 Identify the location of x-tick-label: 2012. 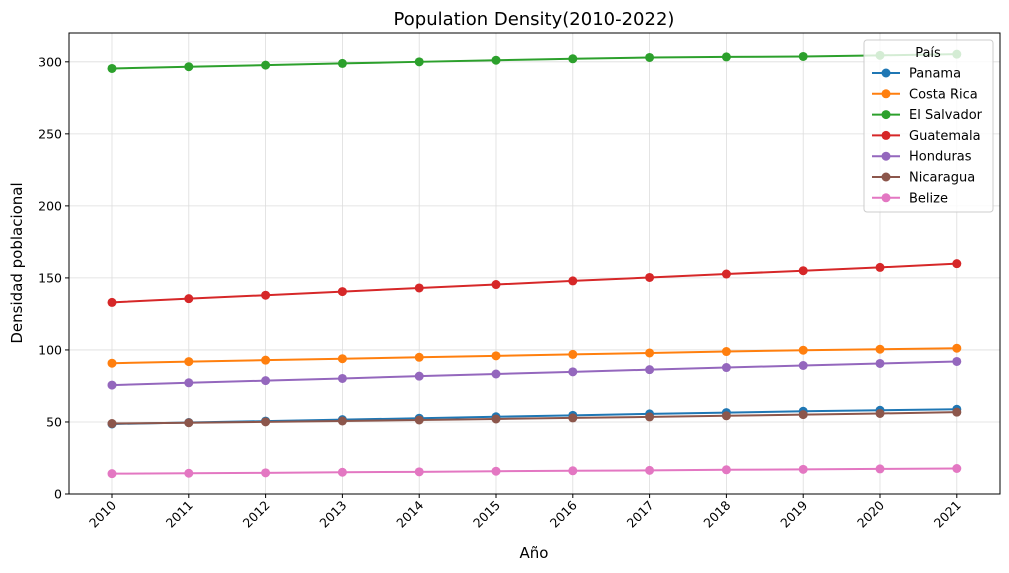
(256, 514).